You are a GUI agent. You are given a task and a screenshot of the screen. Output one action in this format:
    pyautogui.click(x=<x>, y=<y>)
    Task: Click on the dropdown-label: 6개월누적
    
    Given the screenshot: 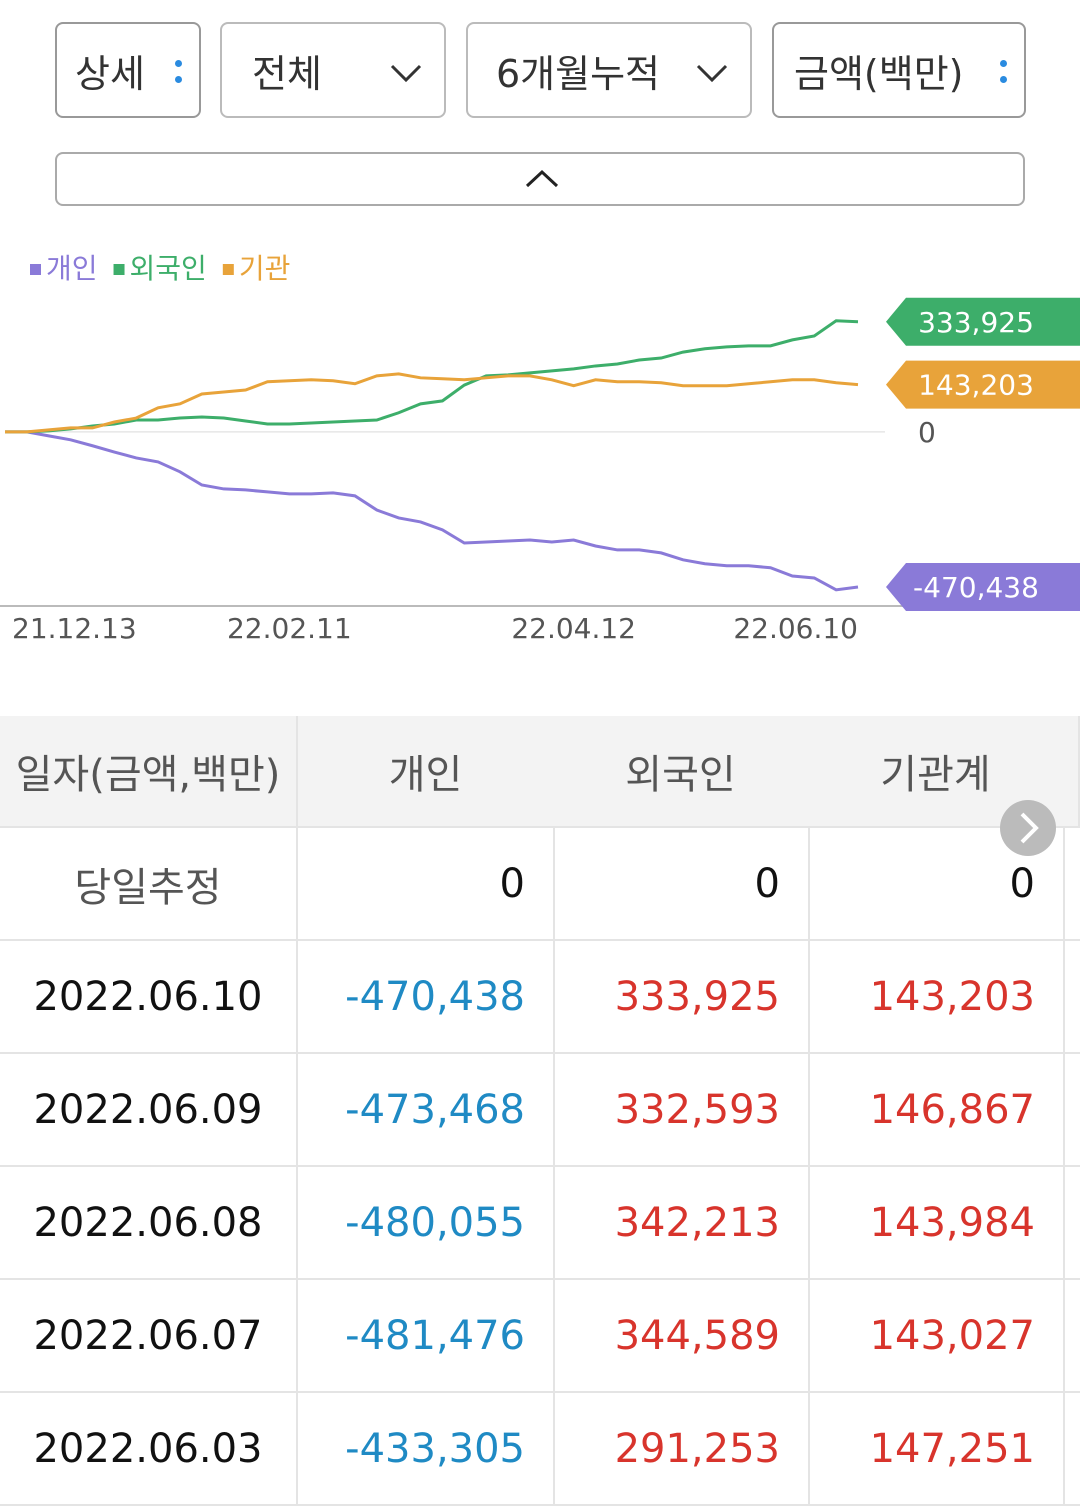 What is the action you would take?
    pyautogui.click(x=578, y=73)
    